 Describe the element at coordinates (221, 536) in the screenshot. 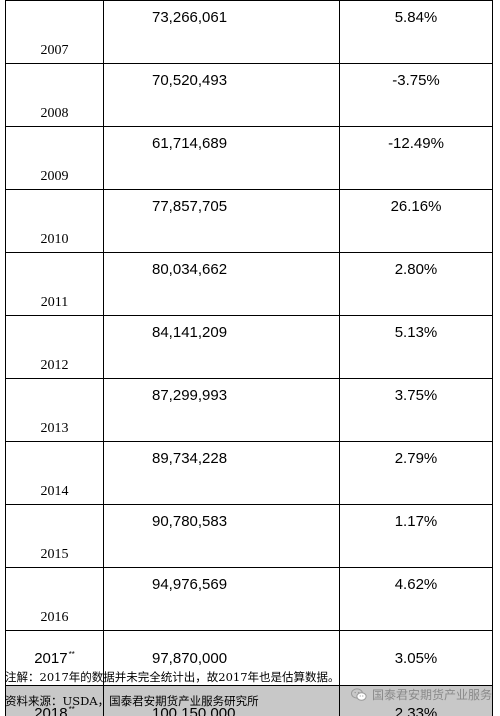

I see `value-cell: 90,780,583` at that location.